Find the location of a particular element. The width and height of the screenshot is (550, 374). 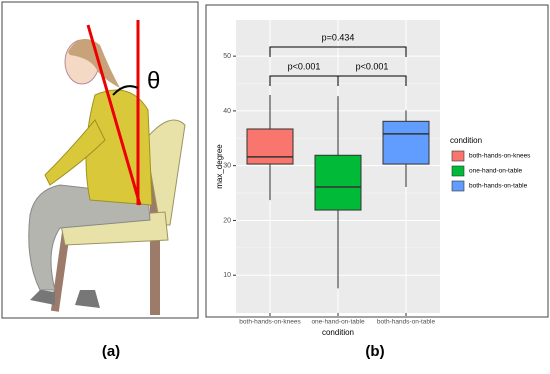

panel-label: (a) is located at coordinates (111, 351).